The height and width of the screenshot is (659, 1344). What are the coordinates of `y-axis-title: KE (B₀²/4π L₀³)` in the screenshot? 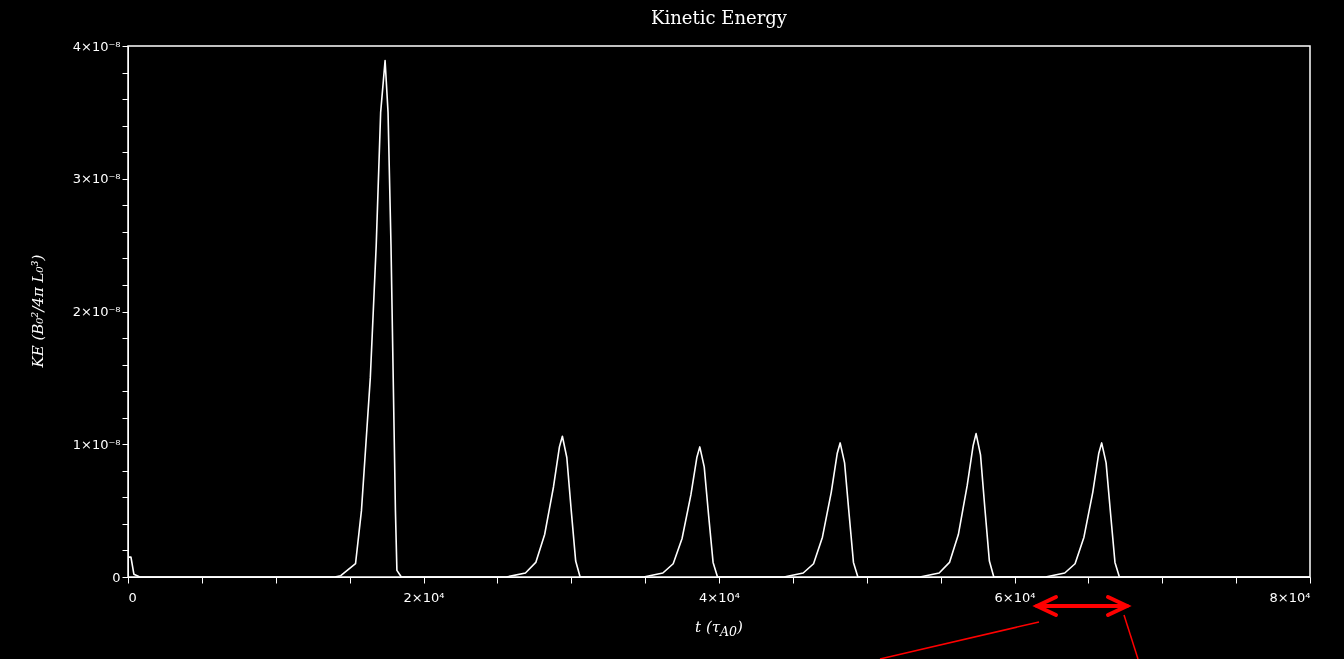 It's located at (38, 311).